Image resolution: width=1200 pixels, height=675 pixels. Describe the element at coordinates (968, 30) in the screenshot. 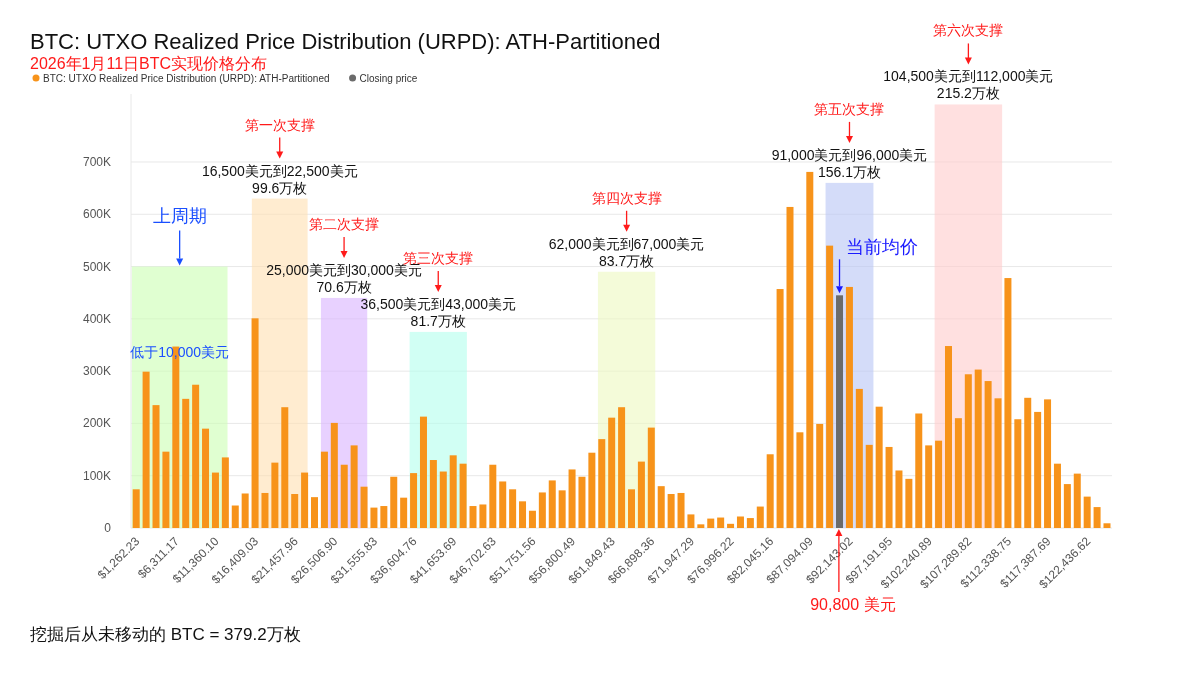

I see `text: 第六次支撑` at that location.